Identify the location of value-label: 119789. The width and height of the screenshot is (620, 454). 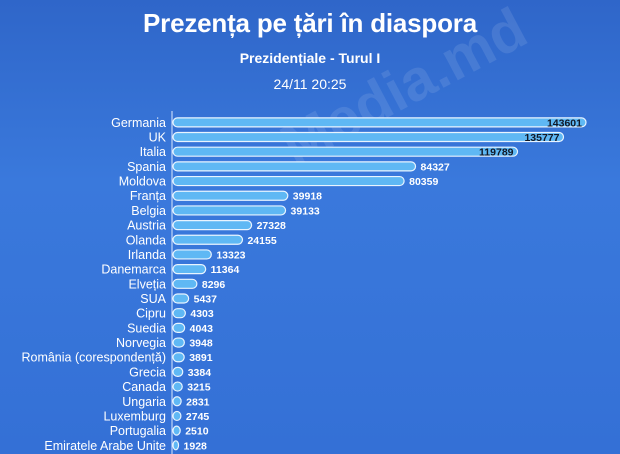
(496, 153).